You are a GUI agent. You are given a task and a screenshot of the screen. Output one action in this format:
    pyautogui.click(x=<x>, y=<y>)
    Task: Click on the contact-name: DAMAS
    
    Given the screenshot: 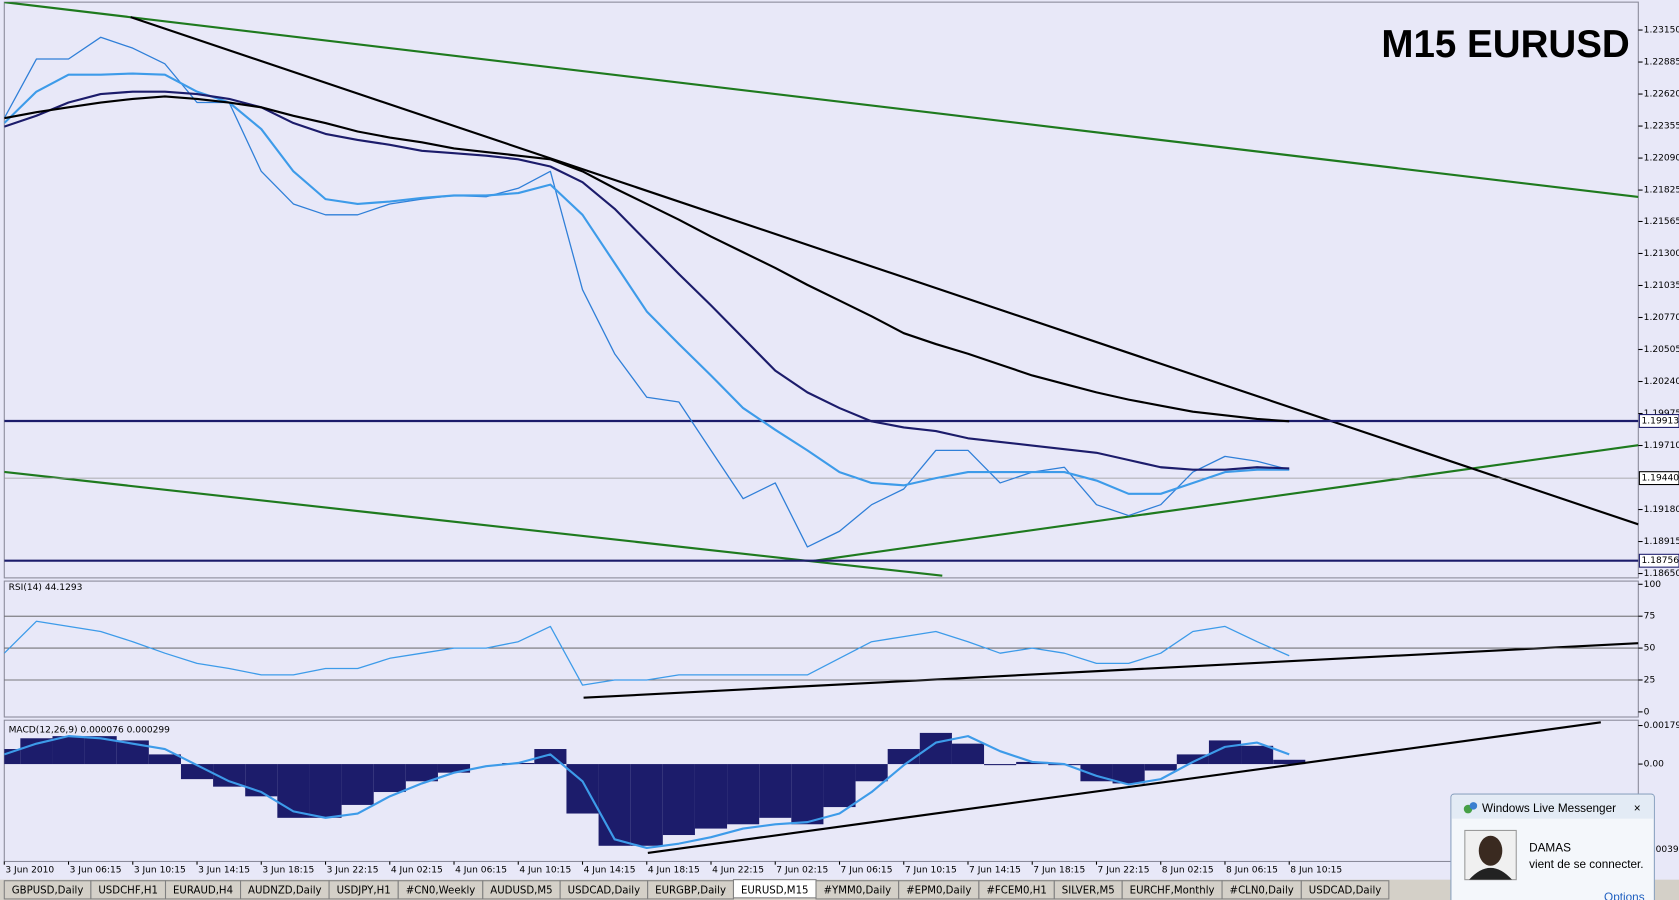 What is the action you would take?
    pyautogui.click(x=1550, y=848)
    